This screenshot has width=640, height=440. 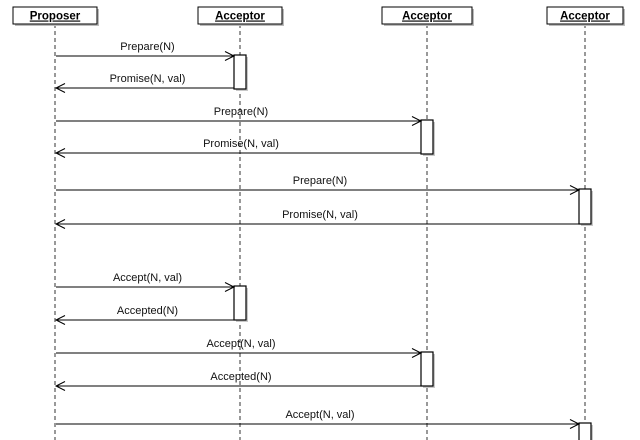 I want to click on message-1: Prepare(N), so click(x=146, y=51).